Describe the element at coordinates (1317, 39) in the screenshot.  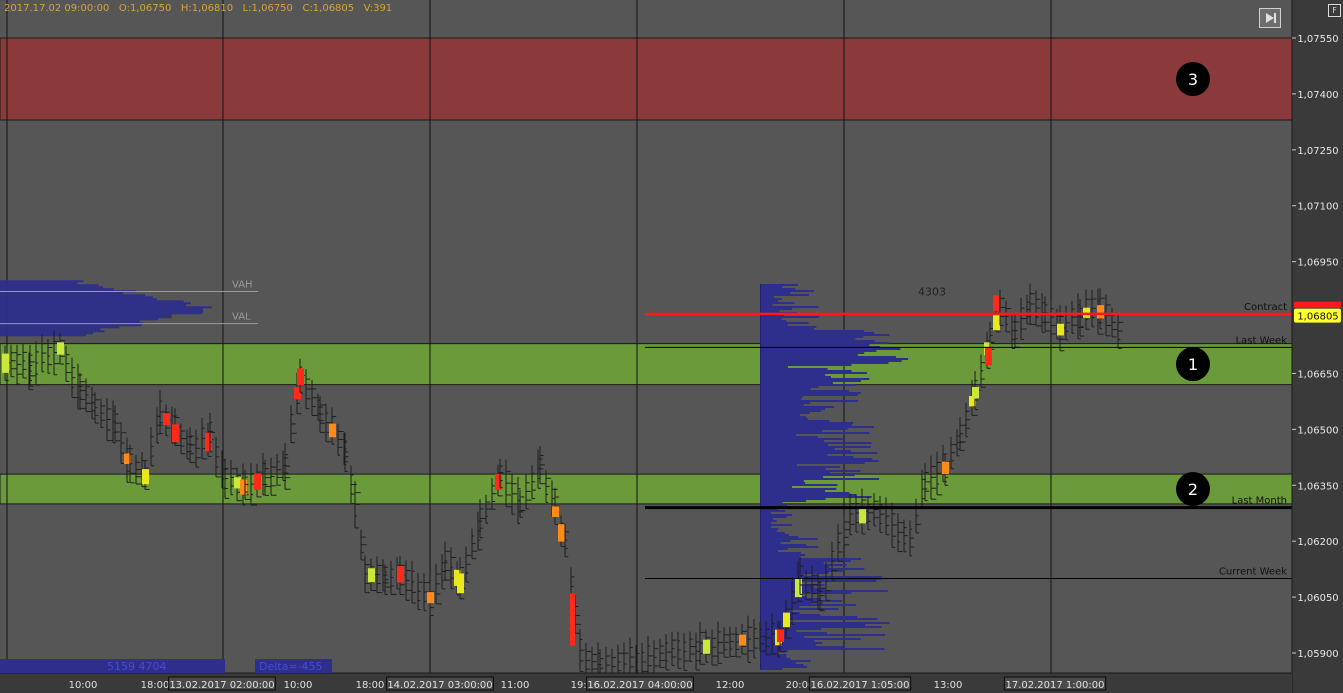
I see `y-tick-label: 1,07550` at that location.